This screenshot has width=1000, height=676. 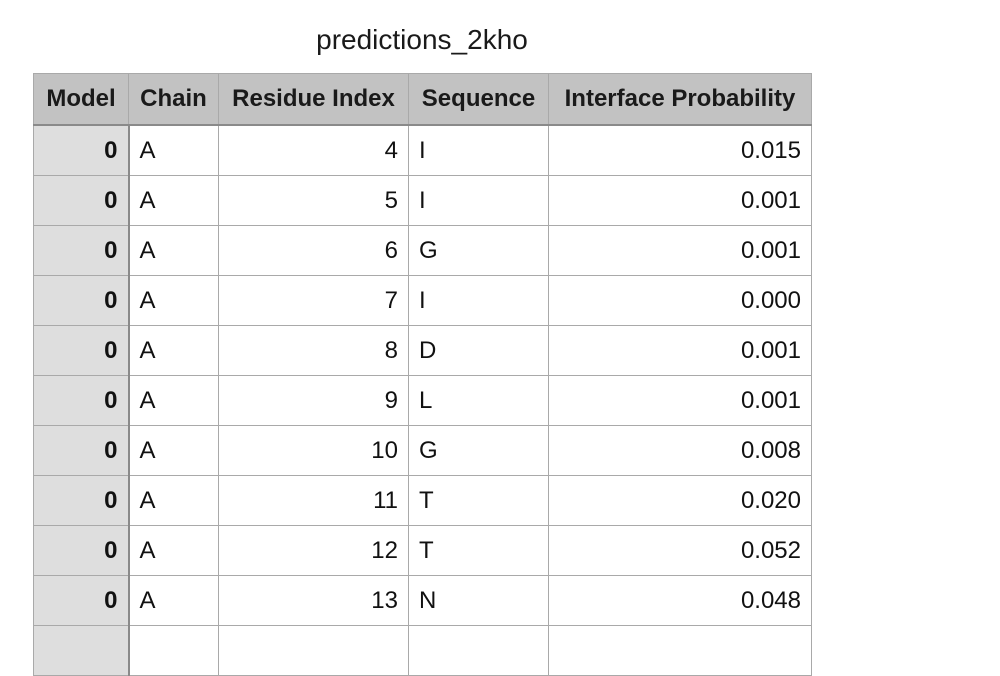 I want to click on column-header-interface-probability: Interface Probability, so click(x=680, y=99).